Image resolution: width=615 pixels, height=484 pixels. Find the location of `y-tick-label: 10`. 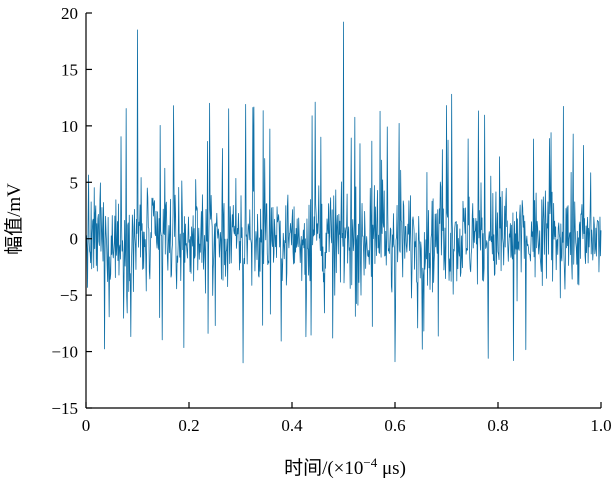

y-tick-label: 10 is located at coordinates (69, 126).